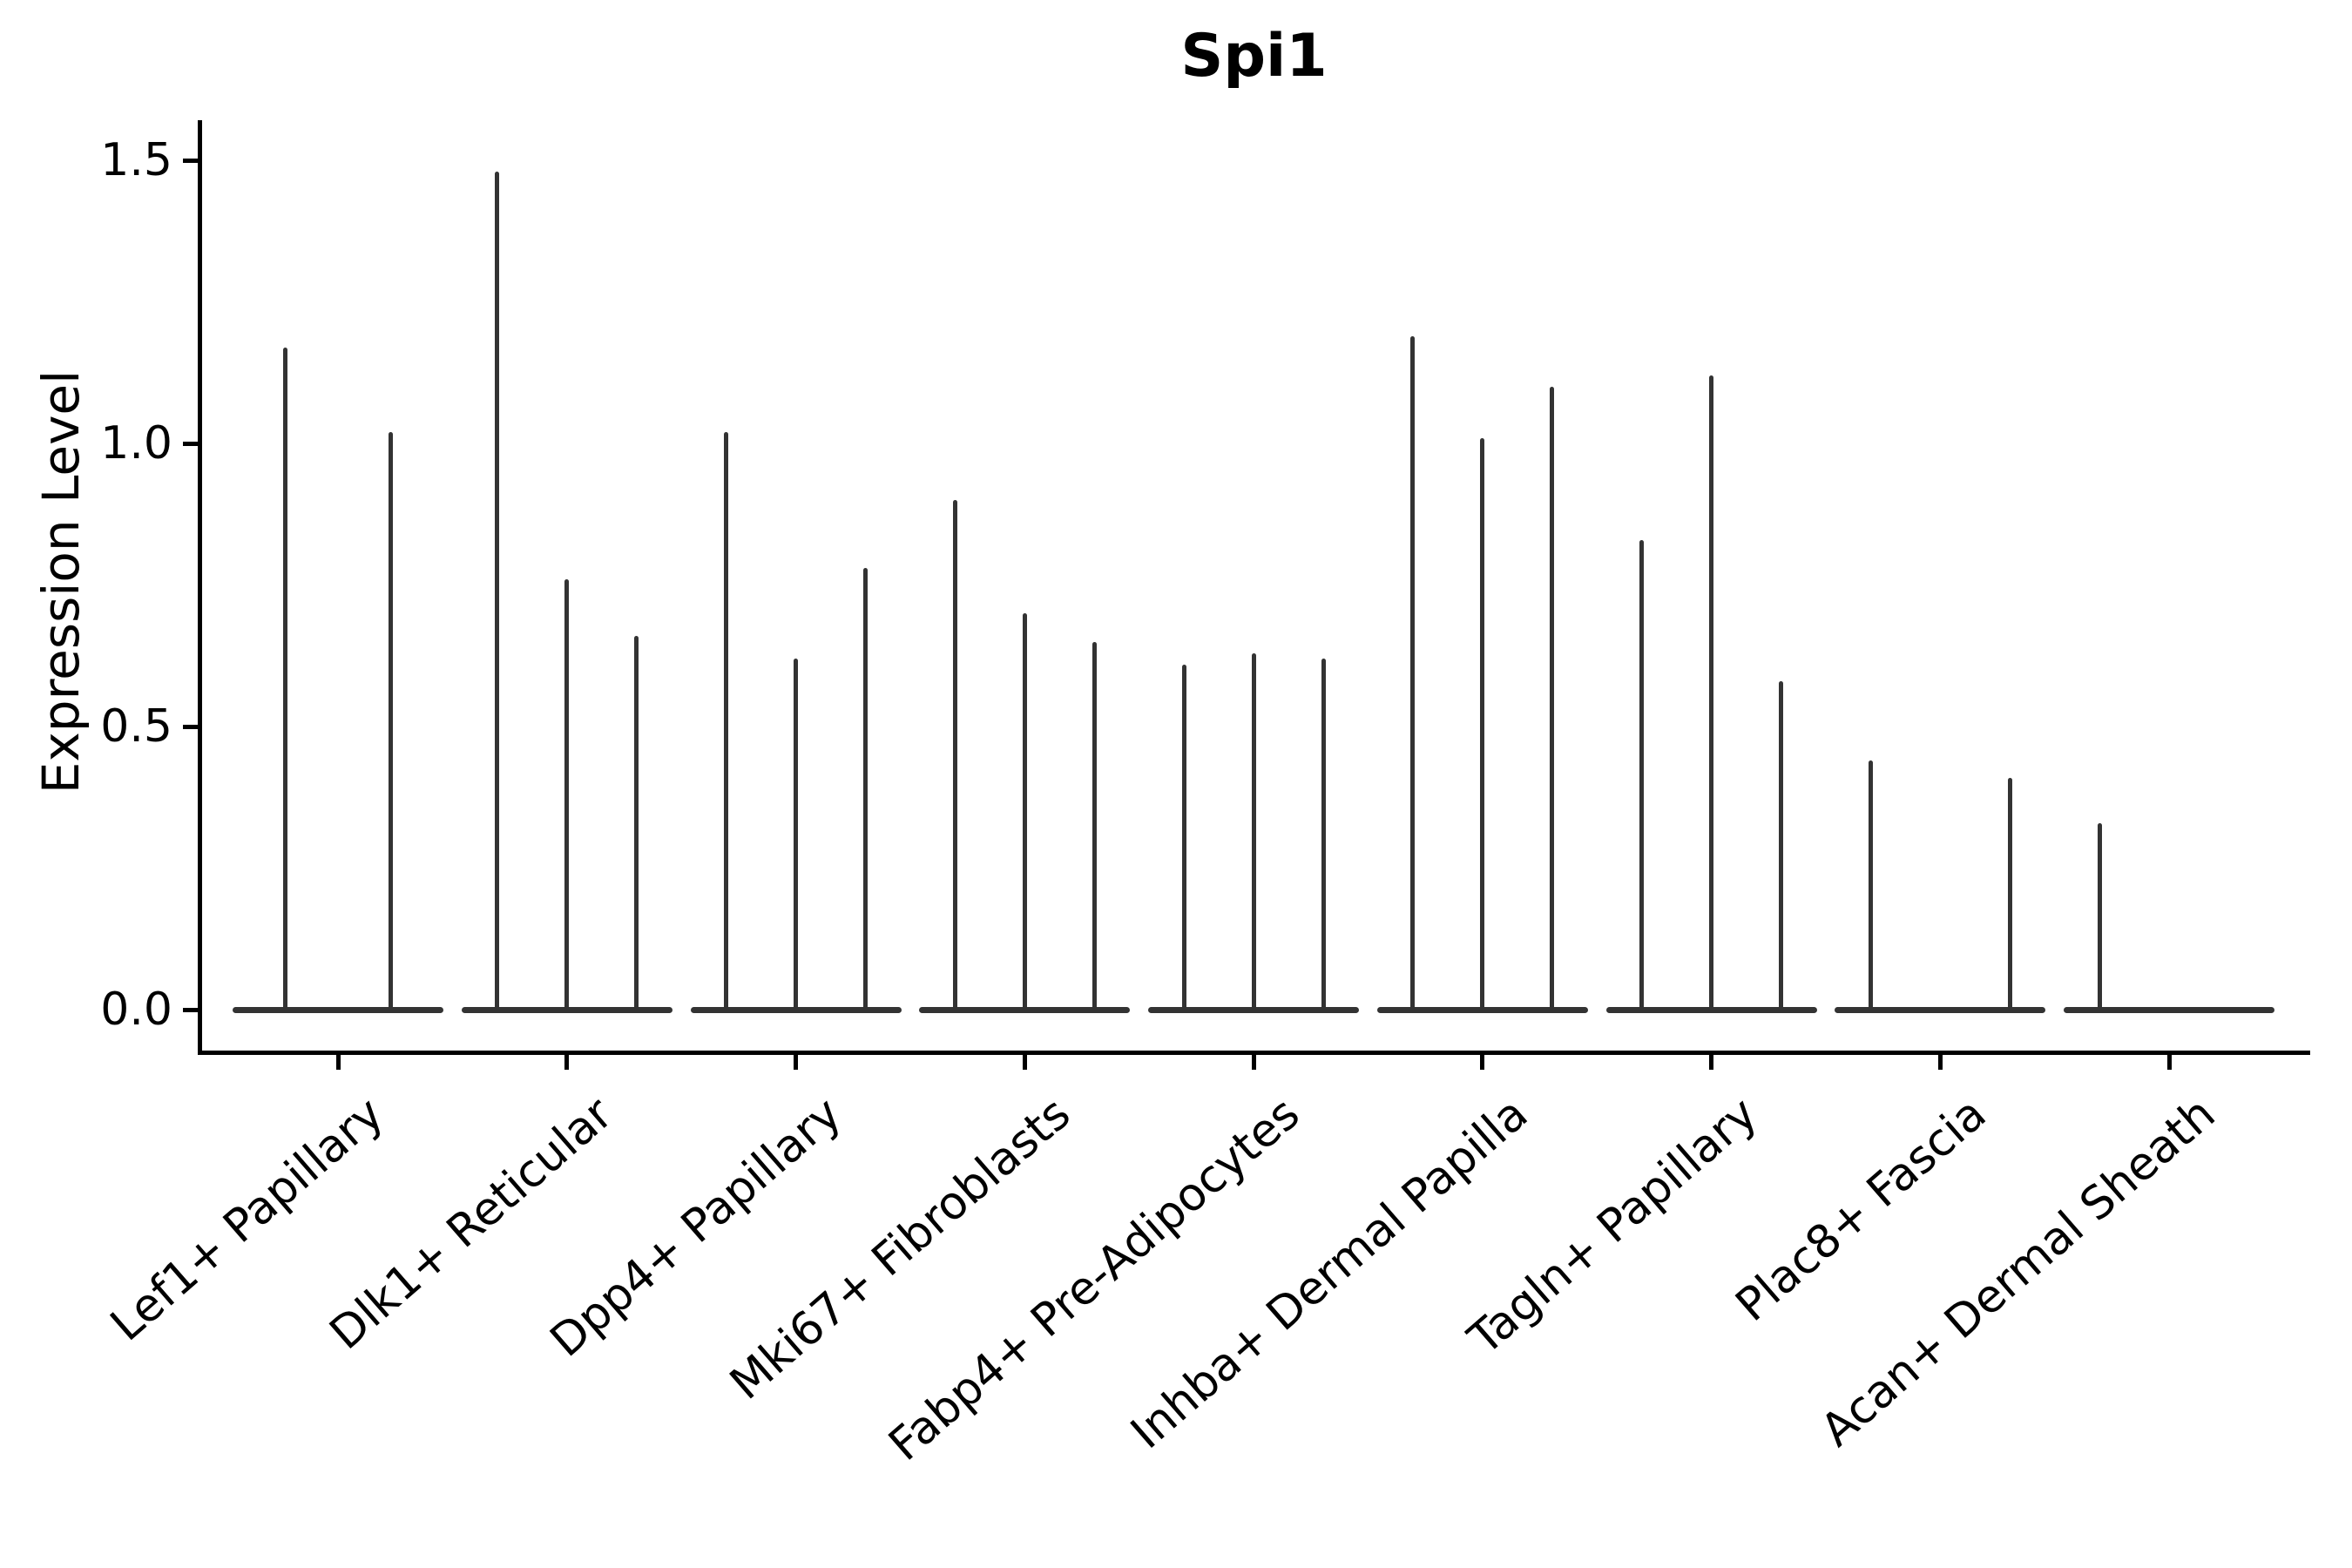 The height and width of the screenshot is (1568, 2352). I want to click on chart-title: Spi1, so click(1254, 56).